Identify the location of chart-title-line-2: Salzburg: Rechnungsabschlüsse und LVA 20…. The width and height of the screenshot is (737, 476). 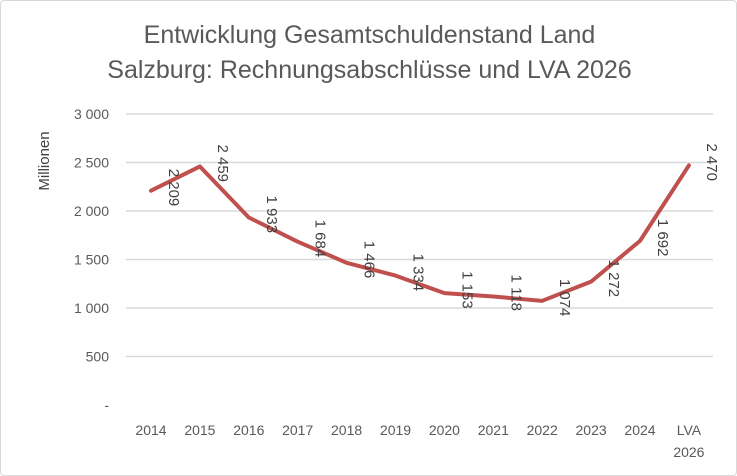
(369, 70).